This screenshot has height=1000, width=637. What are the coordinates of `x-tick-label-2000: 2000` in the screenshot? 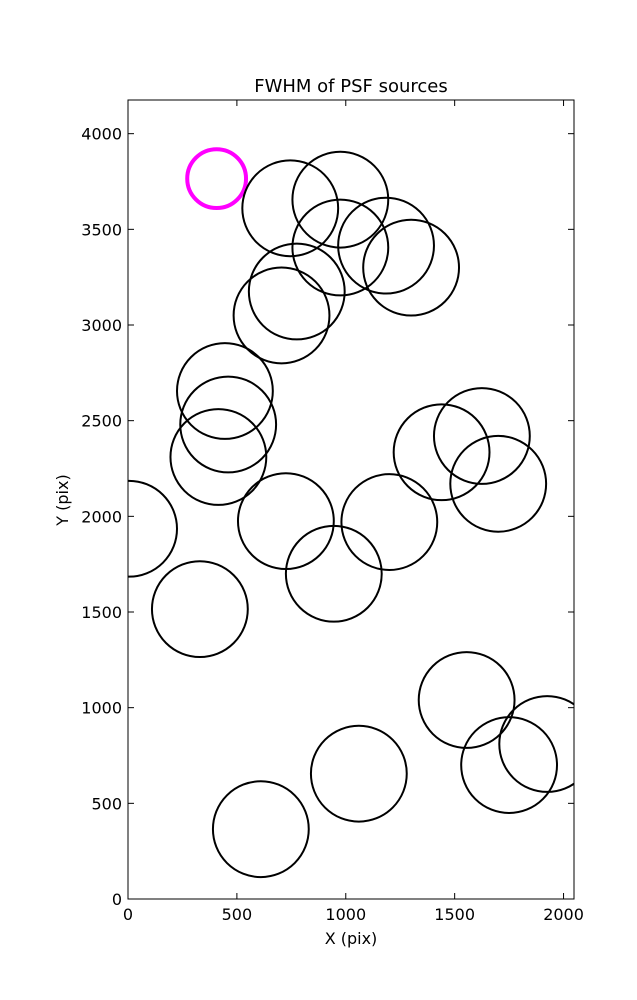 It's located at (563, 914).